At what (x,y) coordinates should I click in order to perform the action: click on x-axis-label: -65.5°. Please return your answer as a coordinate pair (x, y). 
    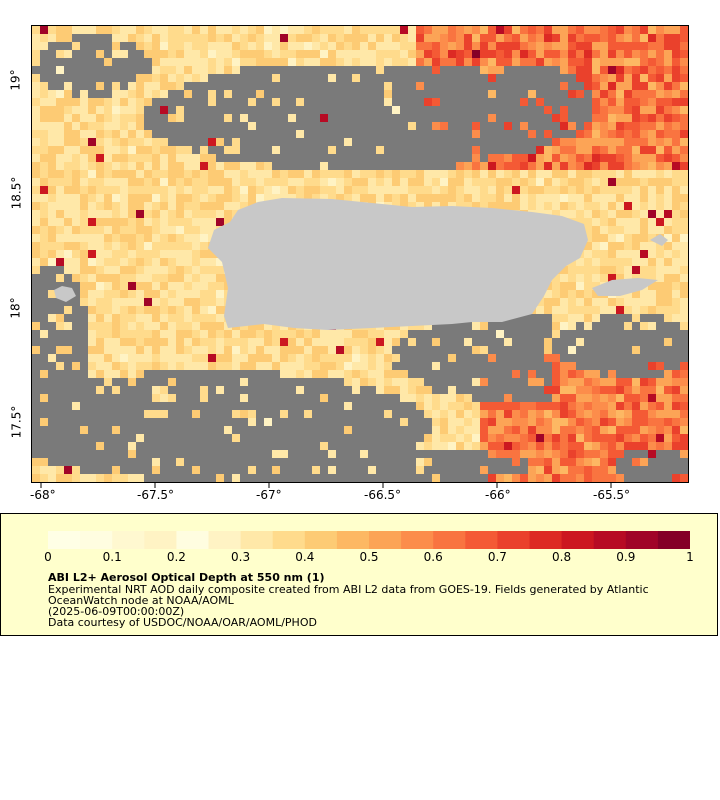
    Looking at the image, I should click on (612, 495).